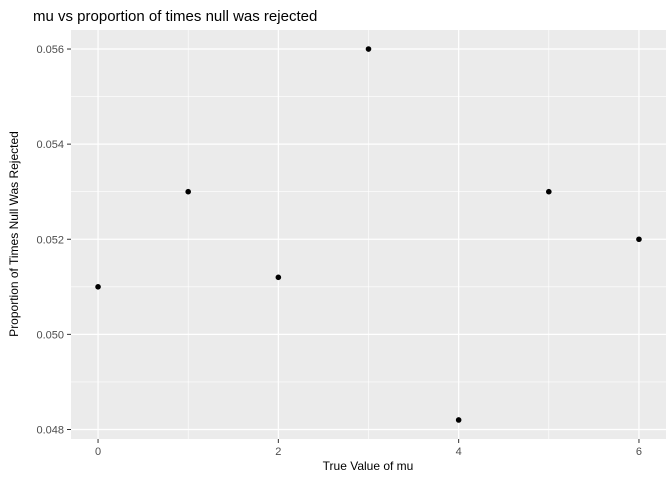 This screenshot has height=480, width=672. Describe the element at coordinates (50, 240) in the screenshot. I see `y-tick-label: 0.052` at that location.